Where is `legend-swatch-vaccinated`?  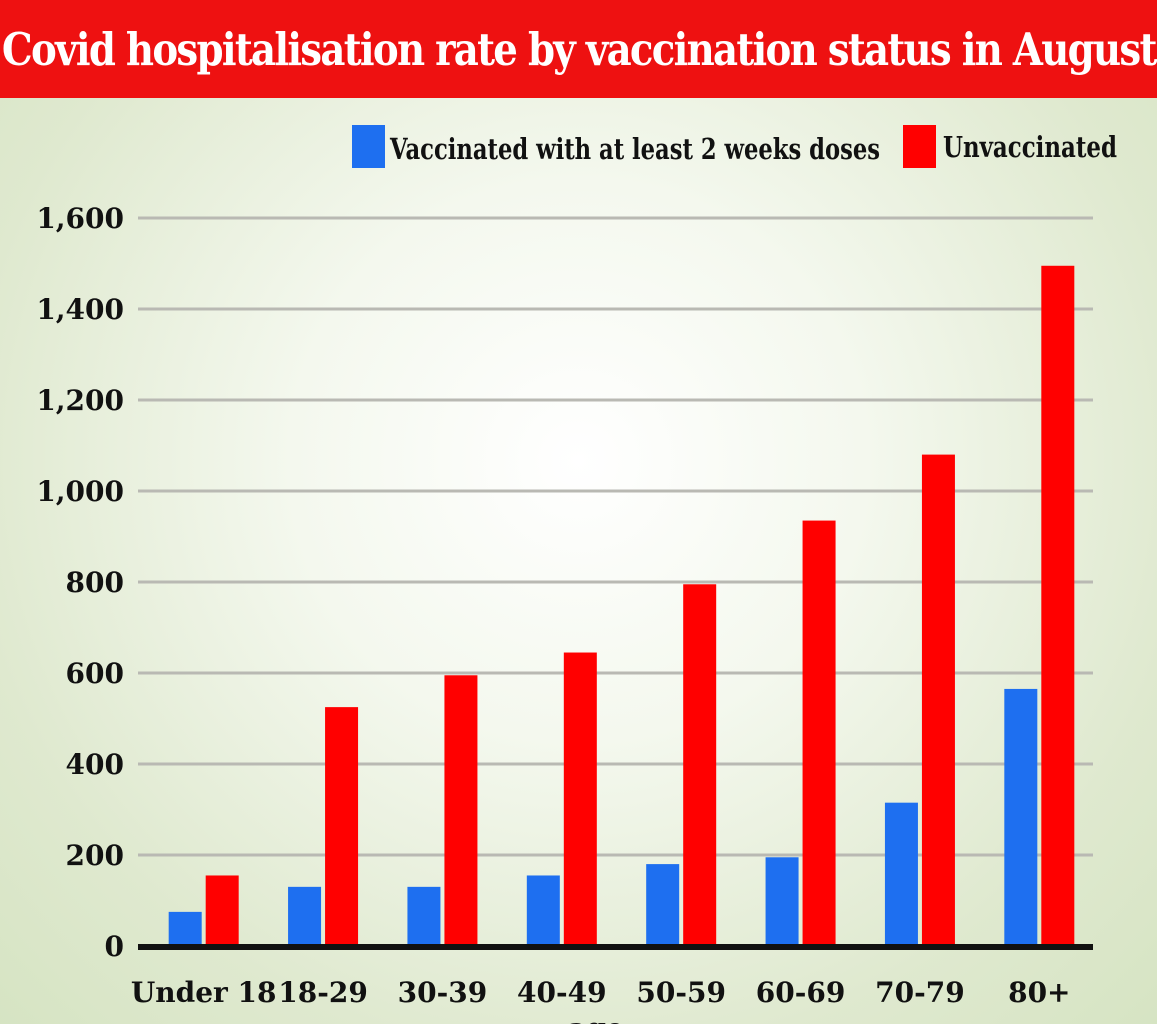
legend-swatch-vaccinated is located at coordinates (368, 146).